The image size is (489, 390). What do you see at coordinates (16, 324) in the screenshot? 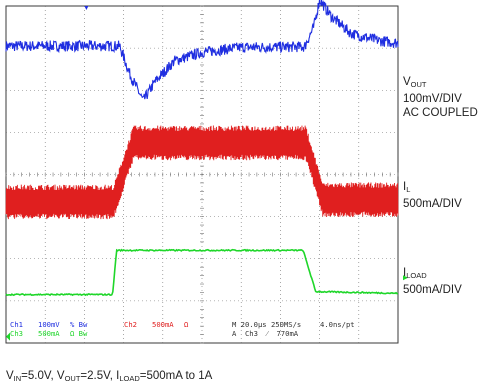
I see `ch1-label: Ch1` at bounding box center [16, 324].